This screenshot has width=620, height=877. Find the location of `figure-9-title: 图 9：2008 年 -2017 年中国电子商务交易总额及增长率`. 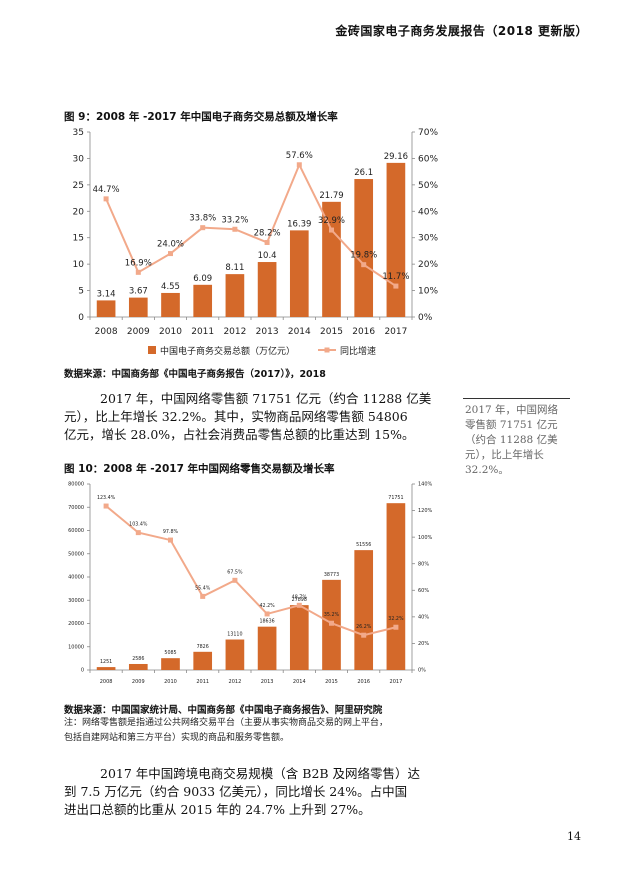

figure-9-title: 图 9：2008 年 -2017 年中国电子商务交易总额及增长率 is located at coordinates (201, 117).